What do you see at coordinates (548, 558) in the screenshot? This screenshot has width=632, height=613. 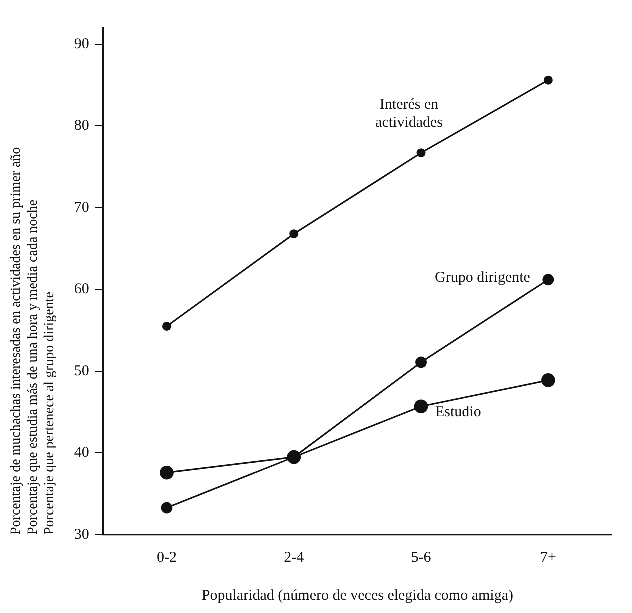 I see `x-tick-label: 7+` at bounding box center [548, 558].